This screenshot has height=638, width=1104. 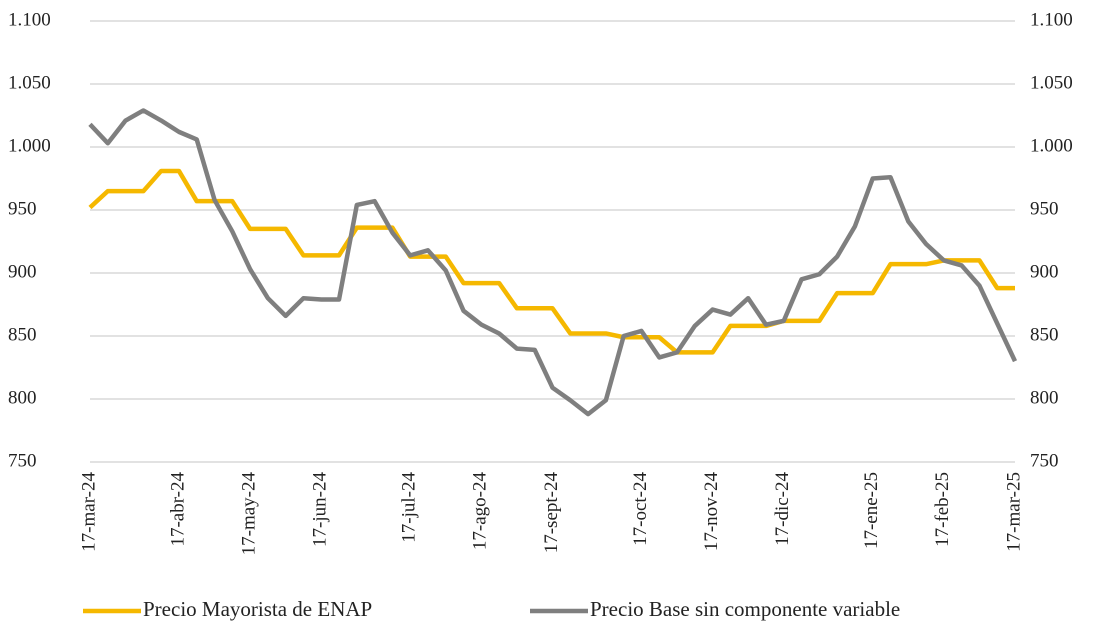 I want to click on x-tick-label: 17-oct-24, so click(x=640, y=509).